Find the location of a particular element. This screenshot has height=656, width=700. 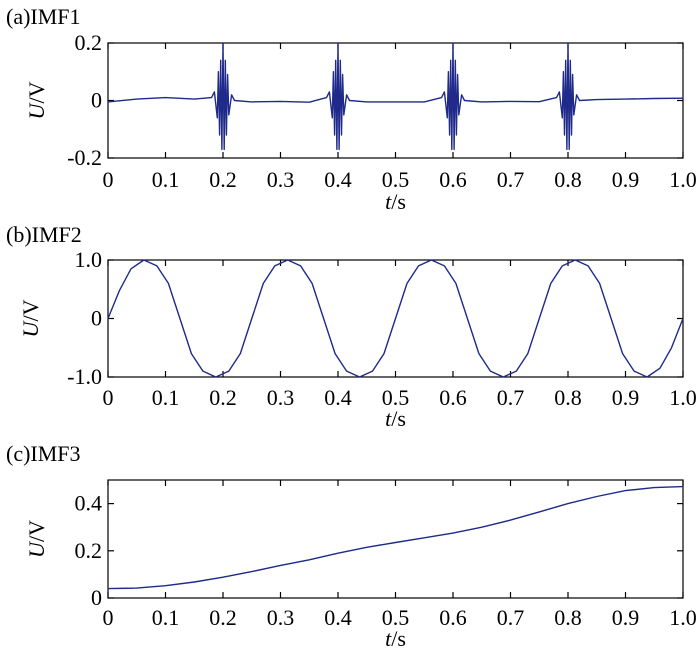

y-tick-label: -0.2 is located at coordinates (84, 157).